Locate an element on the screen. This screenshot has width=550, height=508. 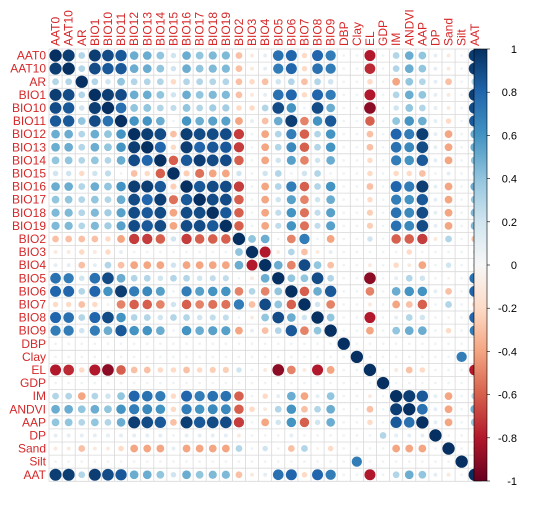
column-label: BIO10 is located at coordinates (108, 29).